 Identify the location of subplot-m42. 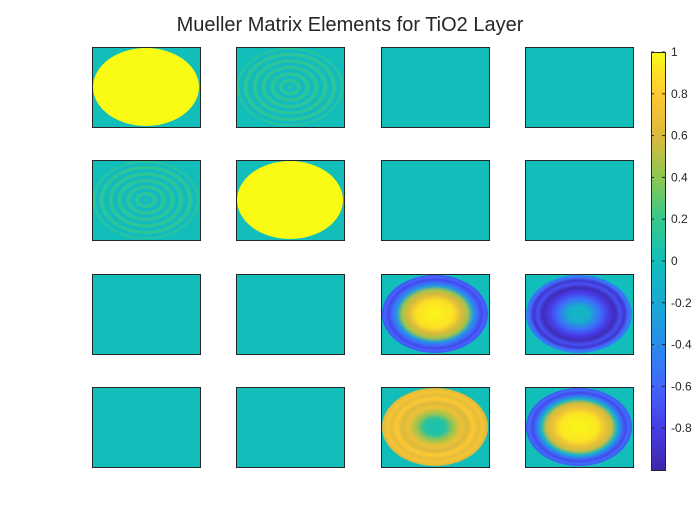
(290, 427).